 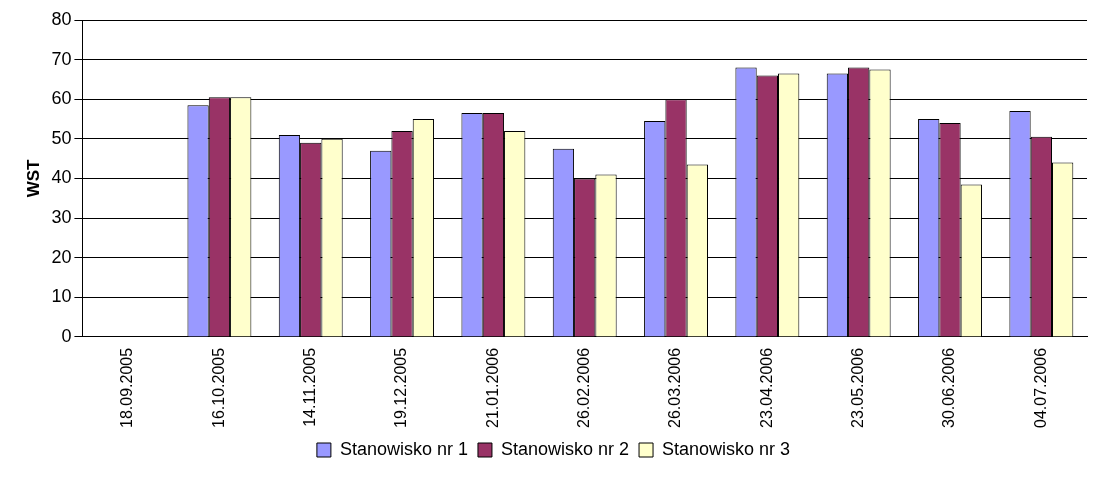 What do you see at coordinates (61, 256) in the screenshot?
I see `y-tick-label: 20` at bounding box center [61, 256].